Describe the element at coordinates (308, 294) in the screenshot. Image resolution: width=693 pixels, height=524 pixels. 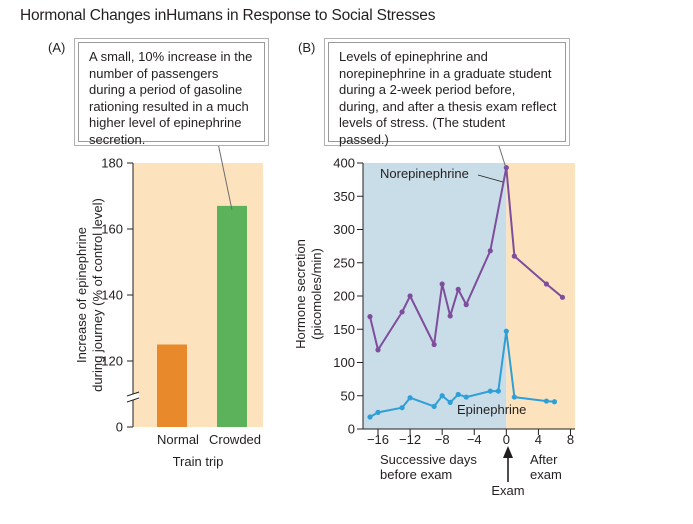
I see `y-axis-label: Hormone secretion(picomoles/min)` at that location.